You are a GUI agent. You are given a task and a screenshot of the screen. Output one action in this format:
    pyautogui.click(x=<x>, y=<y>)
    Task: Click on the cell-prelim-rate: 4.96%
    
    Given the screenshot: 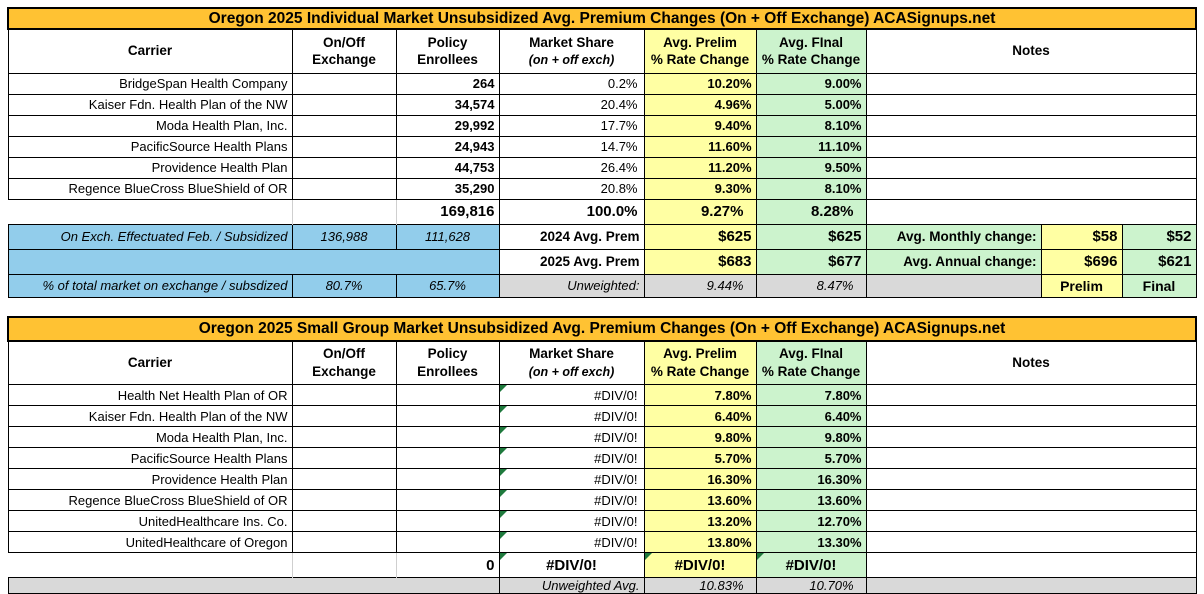 What is the action you would take?
    pyautogui.click(x=700, y=104)
    